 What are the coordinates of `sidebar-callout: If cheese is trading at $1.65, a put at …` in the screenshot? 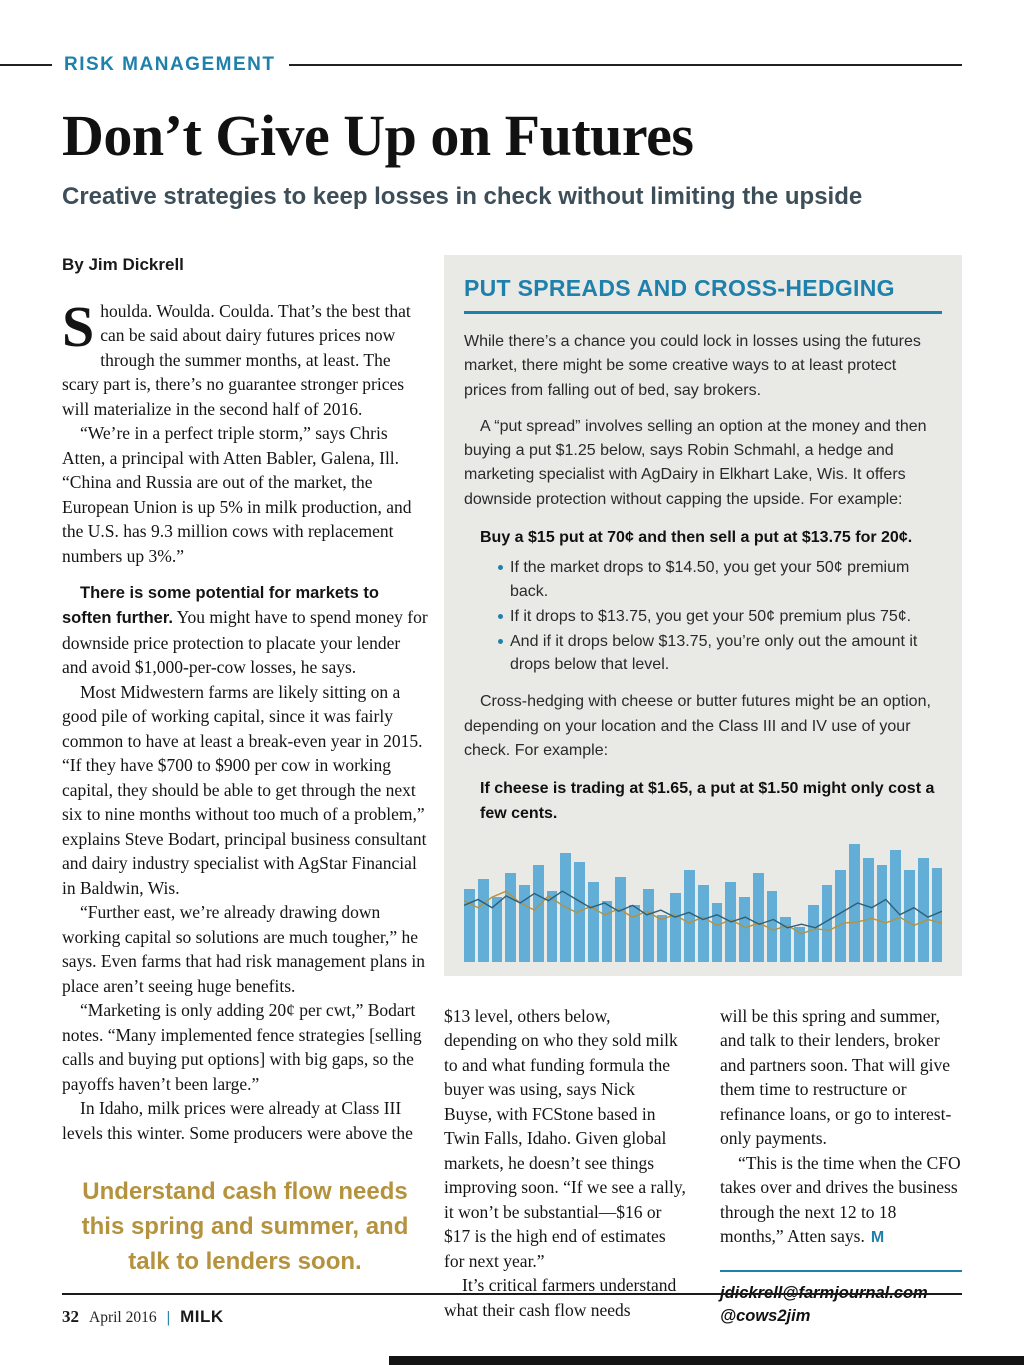 It's located at (707, 801).